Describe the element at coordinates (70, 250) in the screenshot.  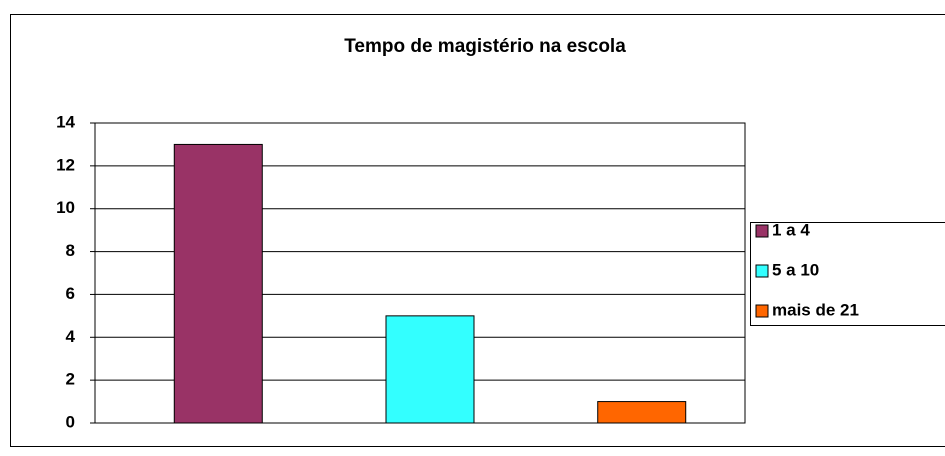
I see `y-tick-label: 8` at that location.